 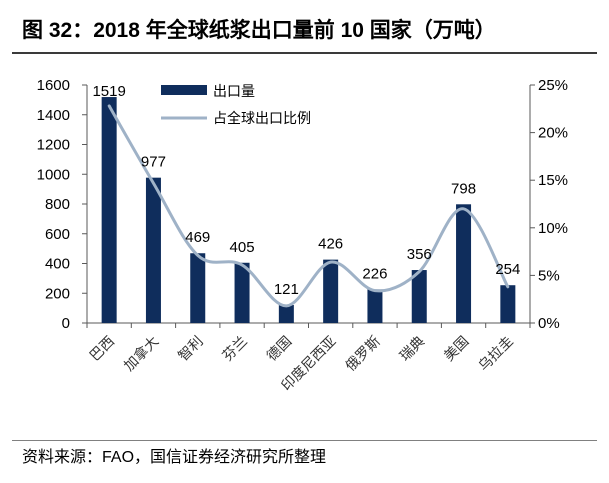 What do you see at coordinates (330, 244) in the screenshot?
I see `bar-data-label: 426` at bounding box center [330, 244].